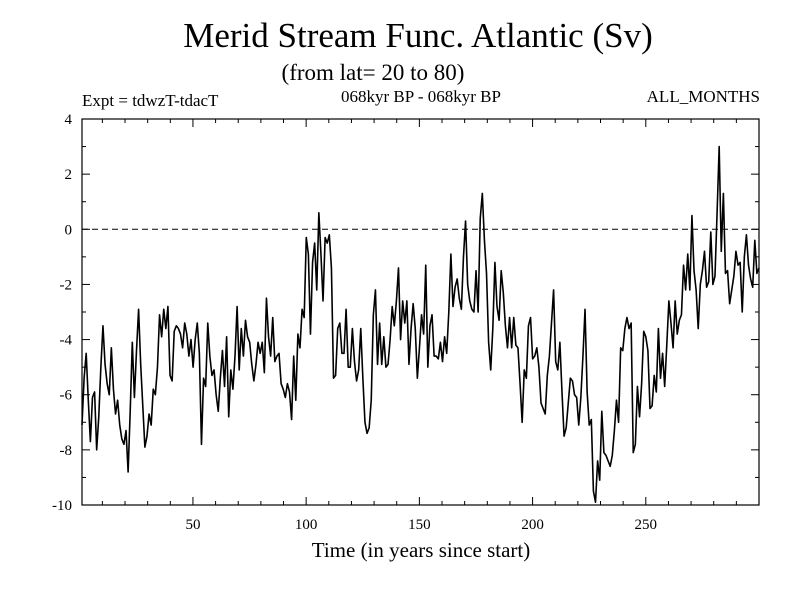  I want to click on x-tick-label: 200, so click(532, 525).